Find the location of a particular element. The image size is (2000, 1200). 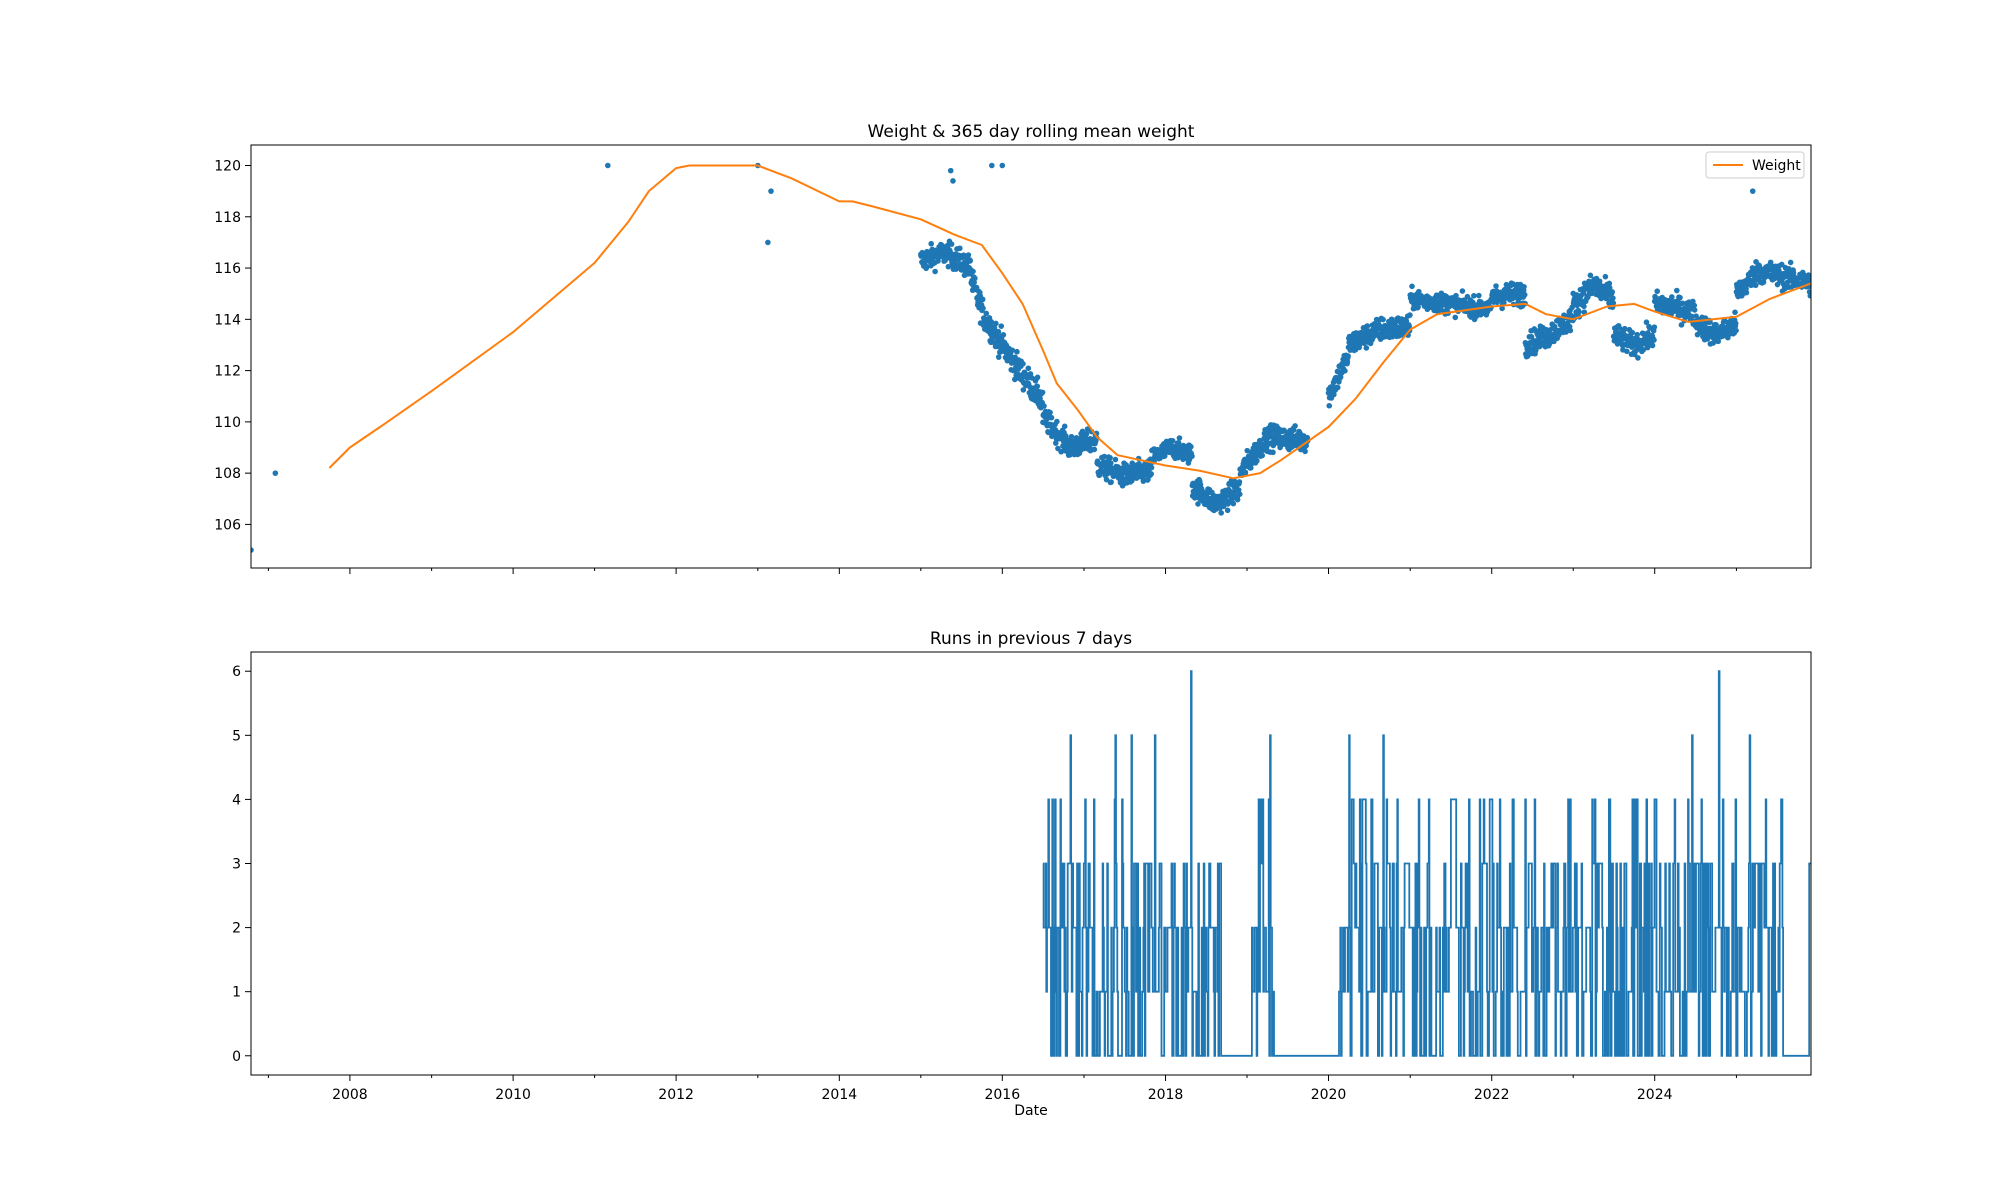

x-tick-label: 2022 is located at coordinates (1492, 1095).